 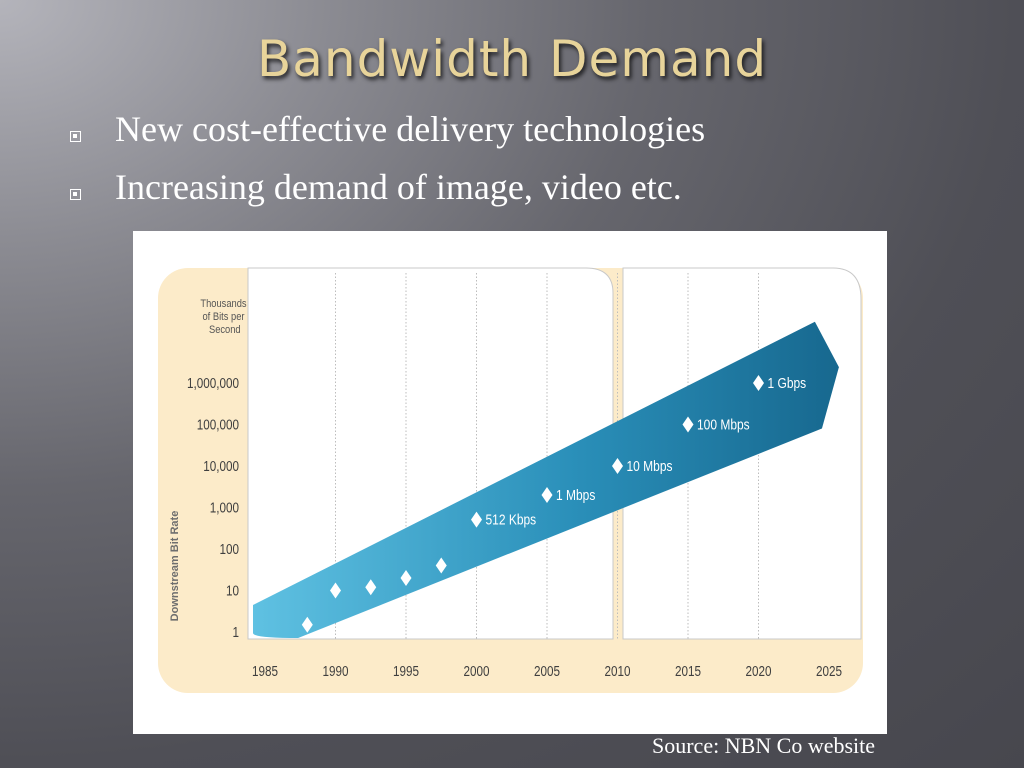 What do you see at coordinates (175, 566) in the screenshot?
I see `y-axis-label: Downstream Bit Rate` at bounding box center [175, 566].